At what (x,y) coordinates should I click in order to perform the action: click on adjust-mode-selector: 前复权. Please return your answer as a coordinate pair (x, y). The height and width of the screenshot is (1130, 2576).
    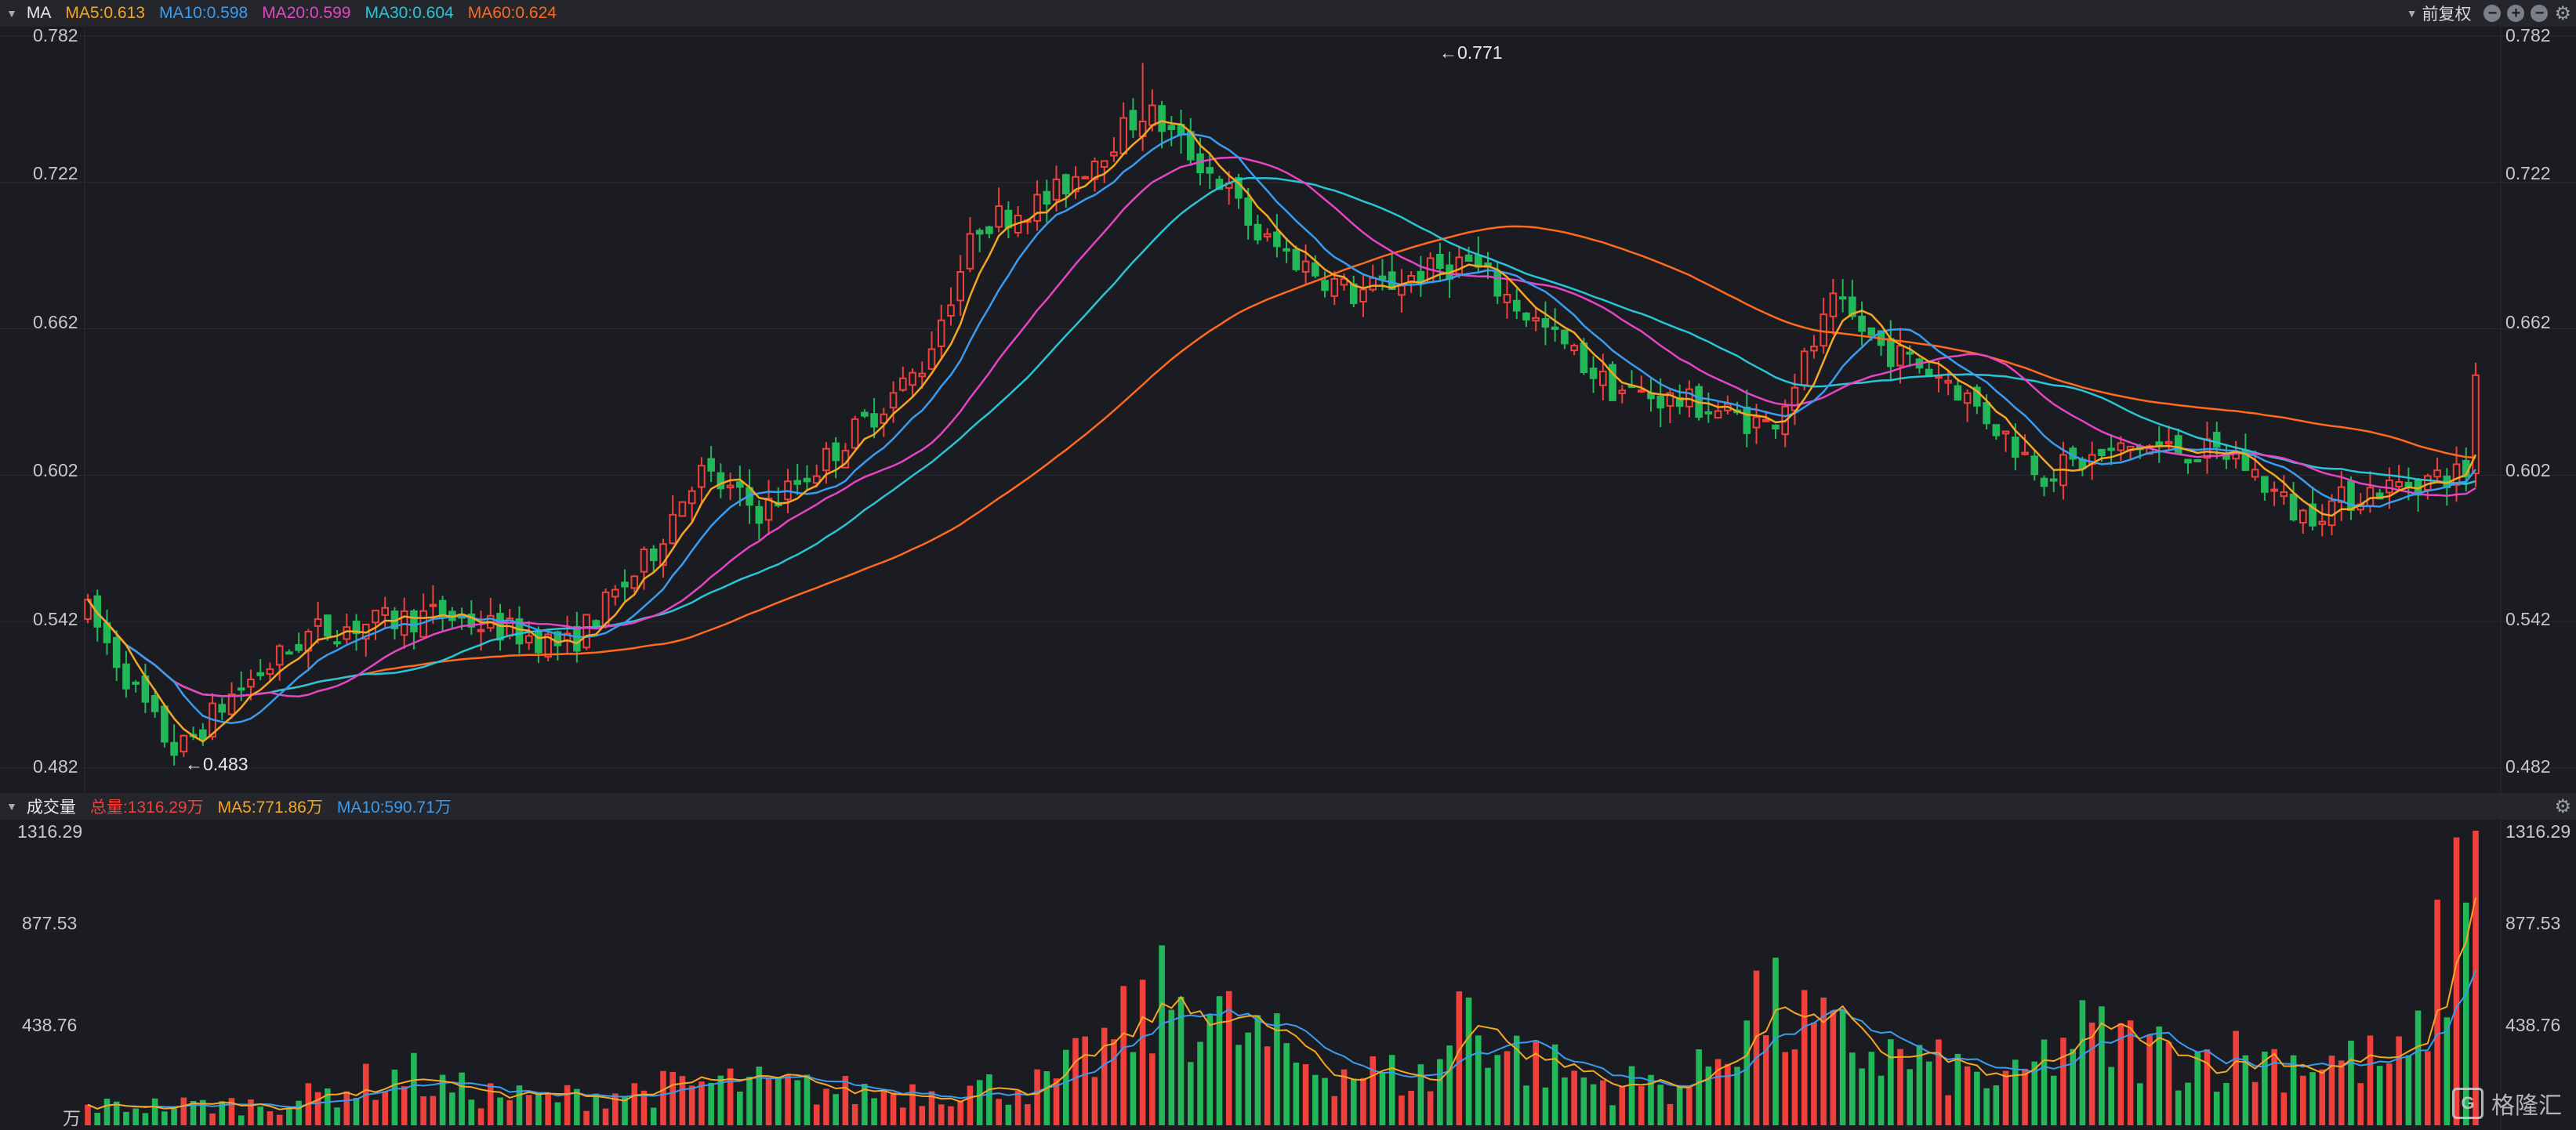
    Looking at the image, I should click on (2447, 14).